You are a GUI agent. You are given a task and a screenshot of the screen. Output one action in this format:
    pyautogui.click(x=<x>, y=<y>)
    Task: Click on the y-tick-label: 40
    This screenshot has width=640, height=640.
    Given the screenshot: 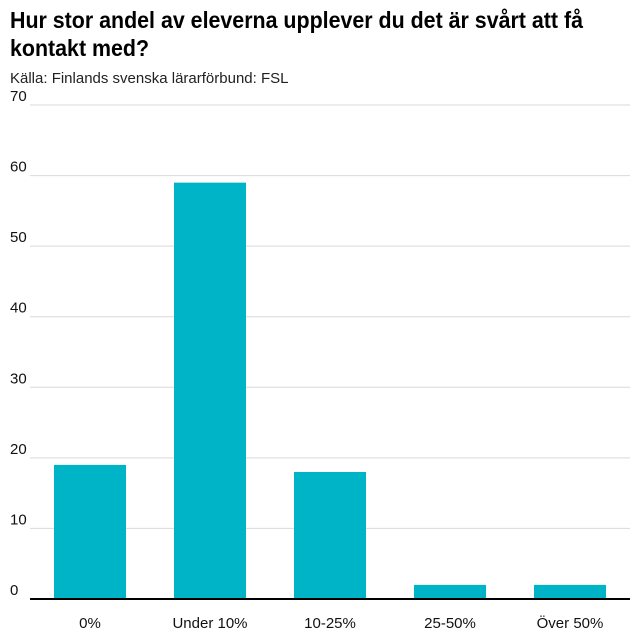 What is the action you would take?
    pyautogui.click(x=18, y=308)
    